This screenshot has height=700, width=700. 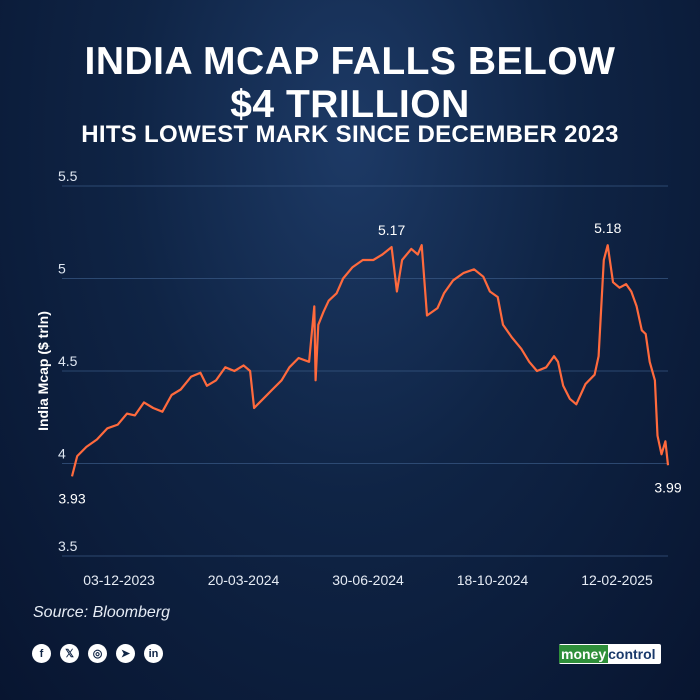 What do you see at coordinates (607, 228) in the screenshot?
I see `data-label: 5.18` at bounding box center [607, 228].